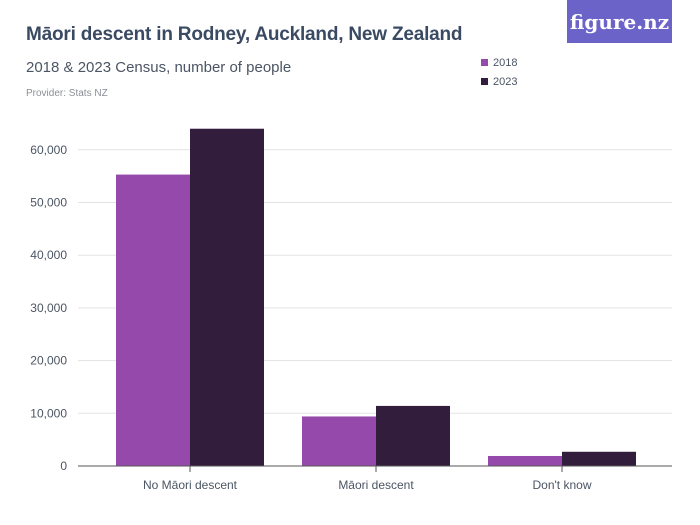  Describe the element at coordinates (484, 62) in the screenshot. I see `legend-swatch-2018` at that location.